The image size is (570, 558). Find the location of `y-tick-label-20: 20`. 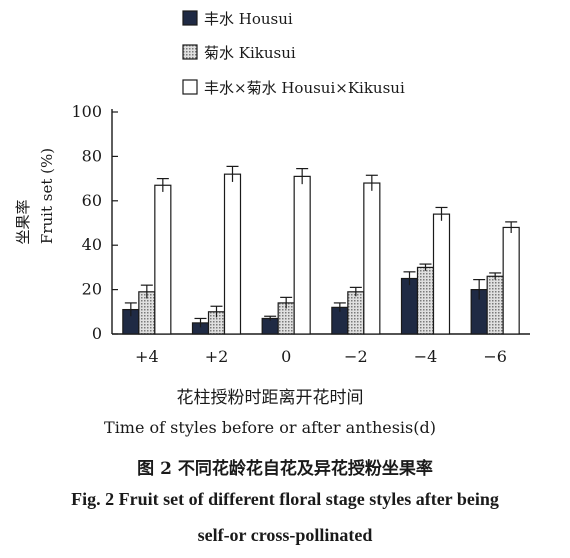

y-tick-label-20: 20 is located at coordinates (92, 289).